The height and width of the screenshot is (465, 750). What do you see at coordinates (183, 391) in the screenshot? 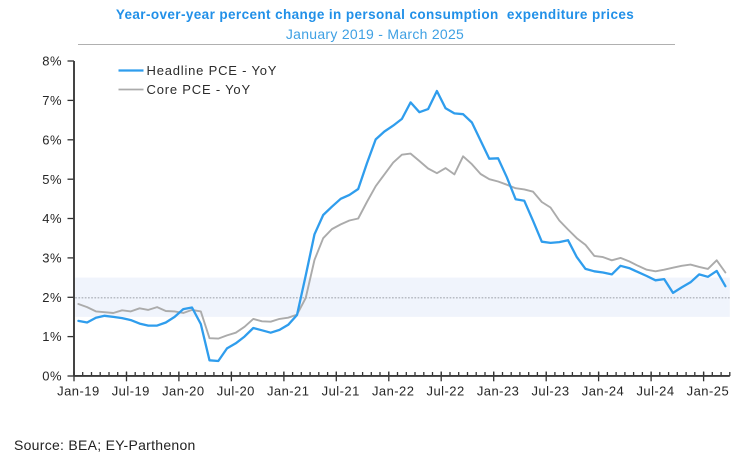
I see `svg-text: Jan-20` at bounding box center [183, 391].